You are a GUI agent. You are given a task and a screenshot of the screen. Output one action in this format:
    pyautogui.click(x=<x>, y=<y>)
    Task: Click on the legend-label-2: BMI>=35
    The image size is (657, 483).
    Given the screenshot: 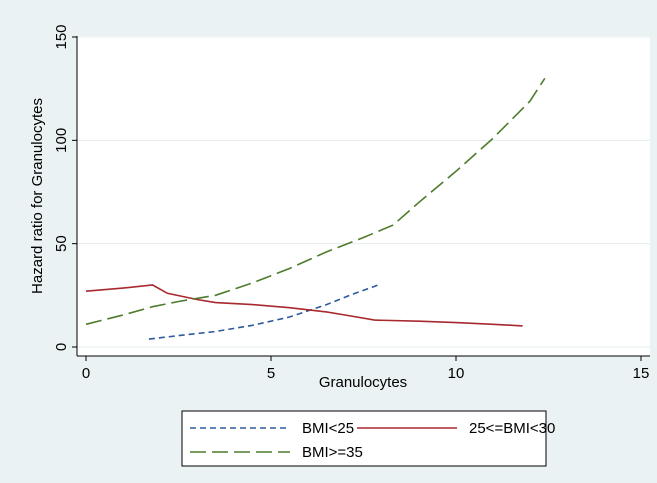 What is the action you would take?
    pyautogui.click(x=332, y=452)
    